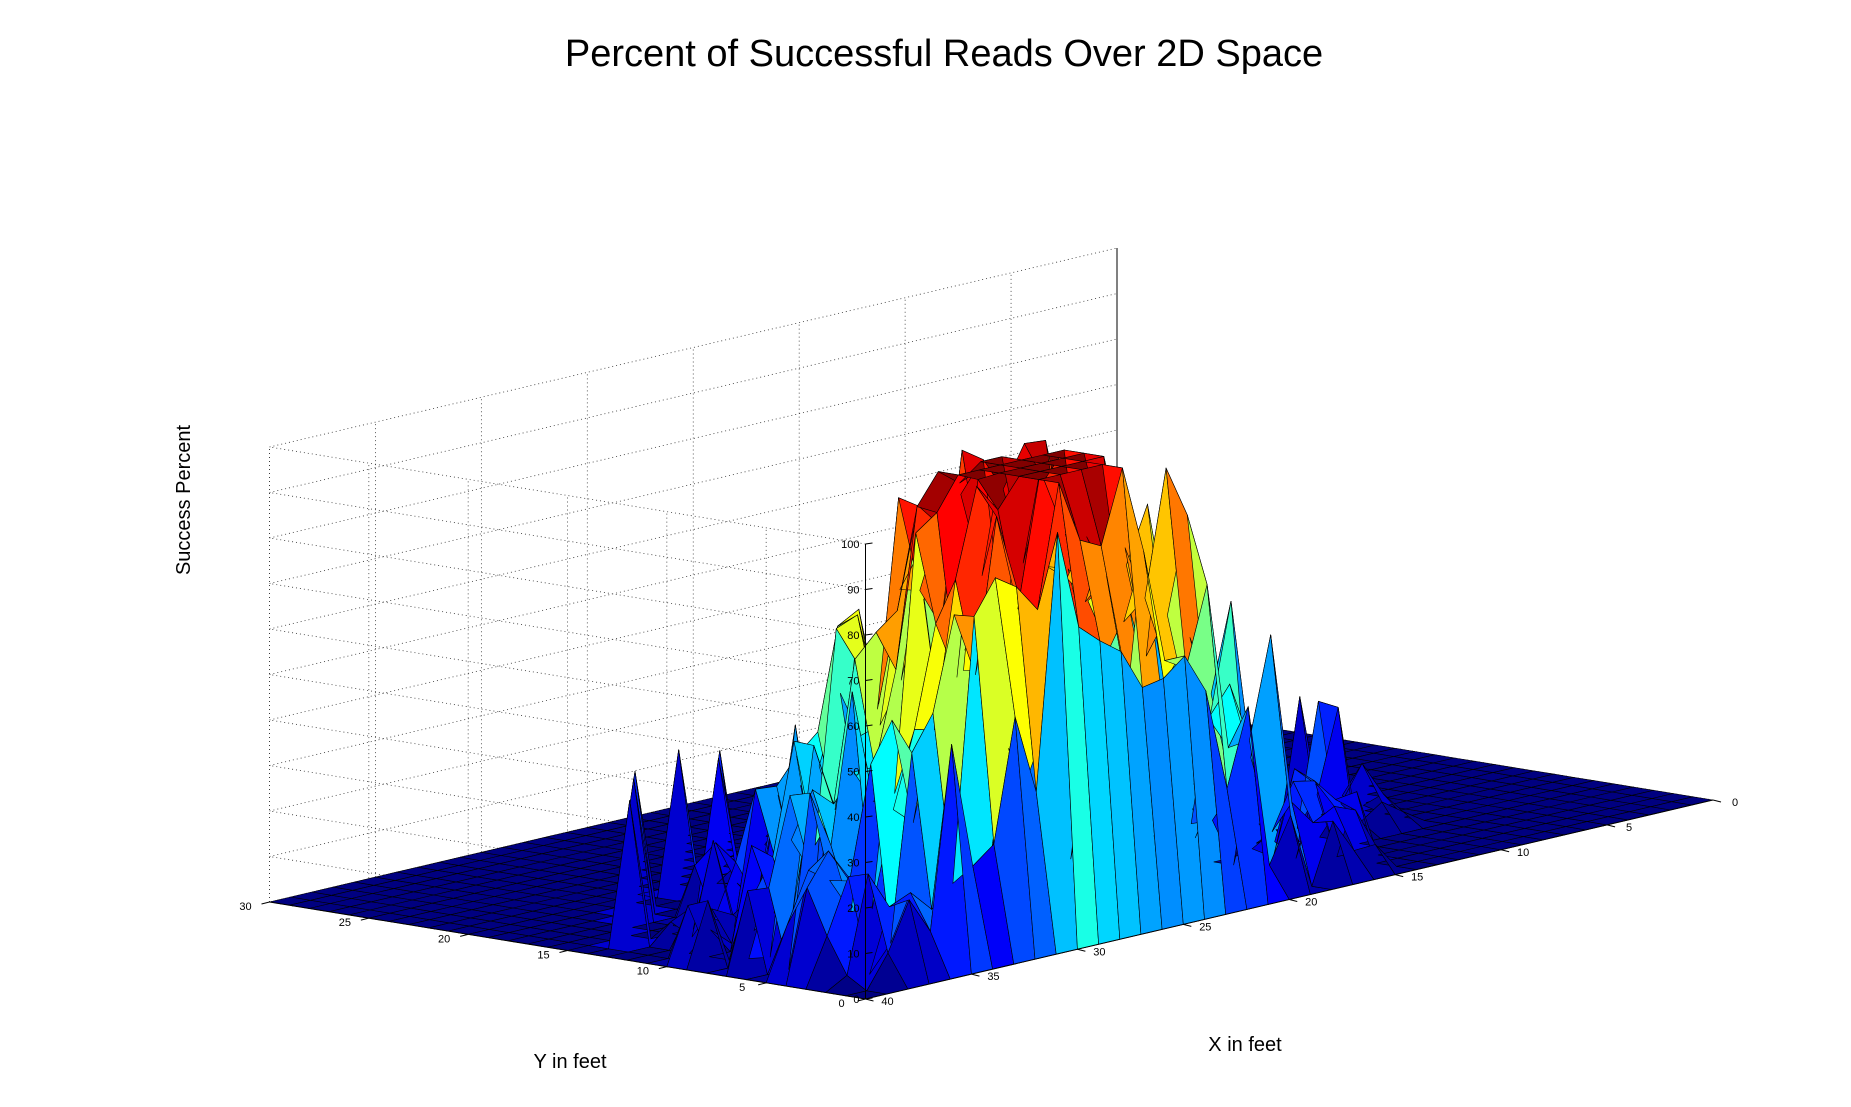  I want to click on x-tick-label: 35, so click(993, 977).